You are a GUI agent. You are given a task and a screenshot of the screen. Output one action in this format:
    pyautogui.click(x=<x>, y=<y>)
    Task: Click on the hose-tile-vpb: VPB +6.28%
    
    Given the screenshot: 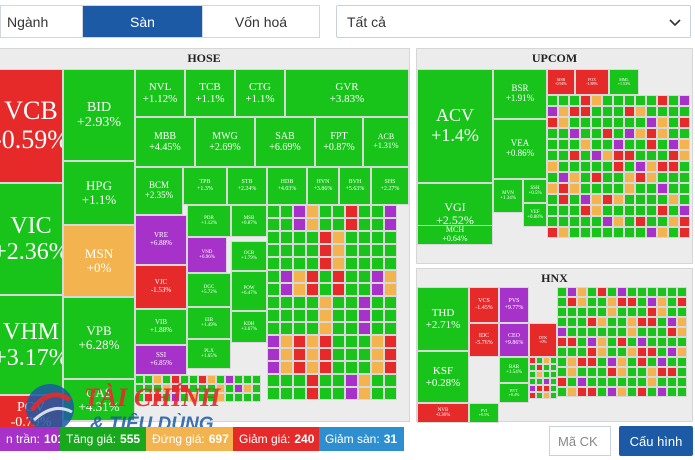 What is the action you would take?
    pyautogui.click(x=99, y=338)
    